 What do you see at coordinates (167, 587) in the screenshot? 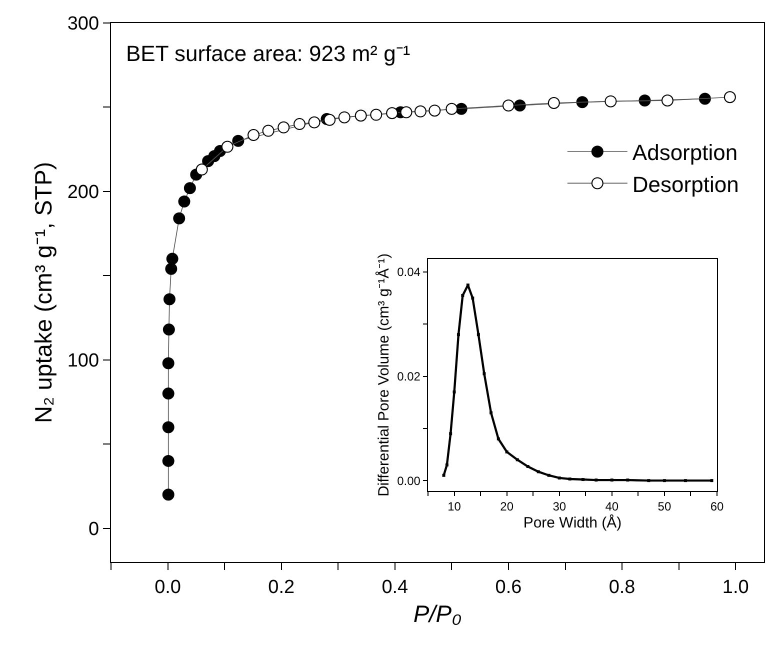
I see `x-tick-label: 0.0` at bounding box center [167, 587].